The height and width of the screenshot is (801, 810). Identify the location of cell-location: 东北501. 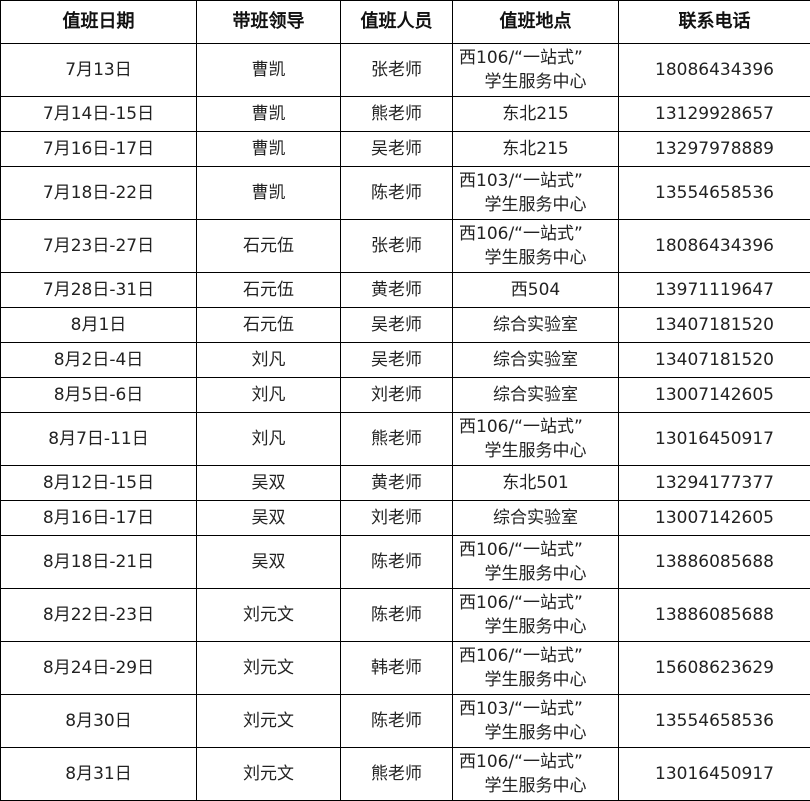
(536, 483).